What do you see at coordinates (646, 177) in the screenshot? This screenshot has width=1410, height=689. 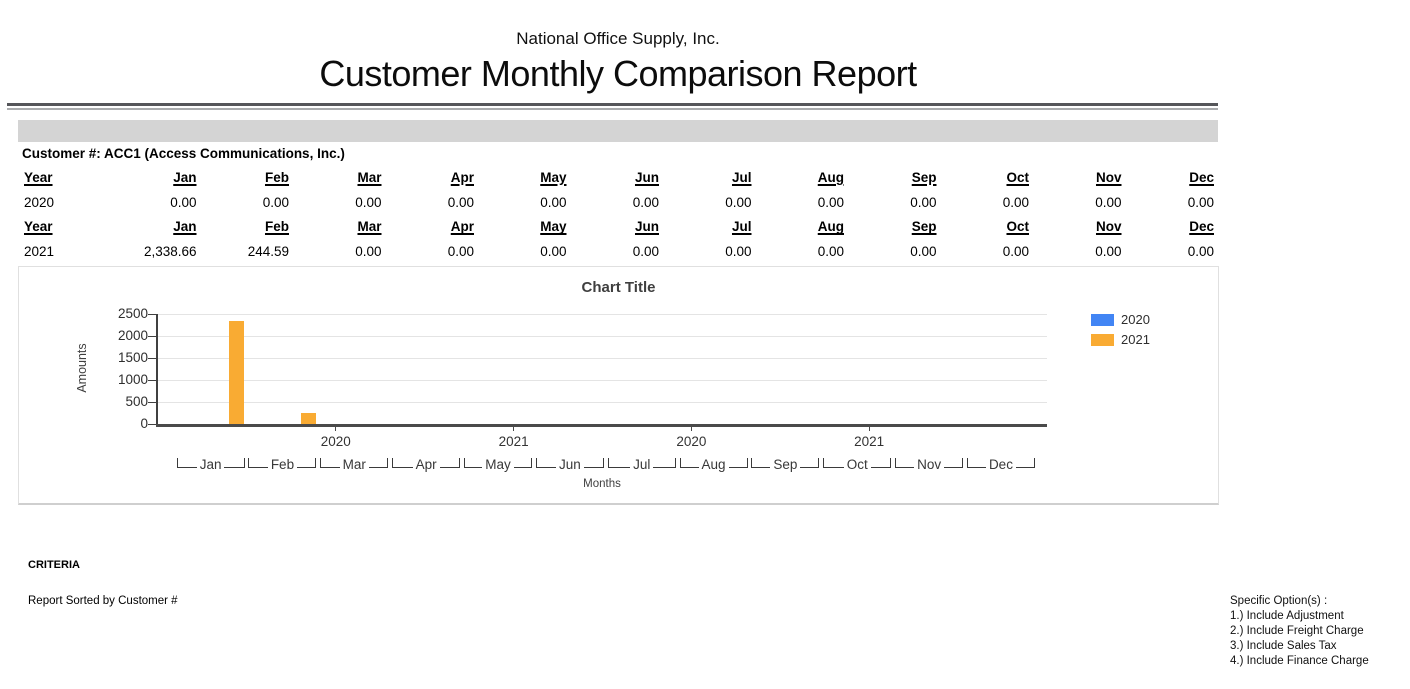 I see `header-cell-month: Jun` at bounding box center [646, 177].